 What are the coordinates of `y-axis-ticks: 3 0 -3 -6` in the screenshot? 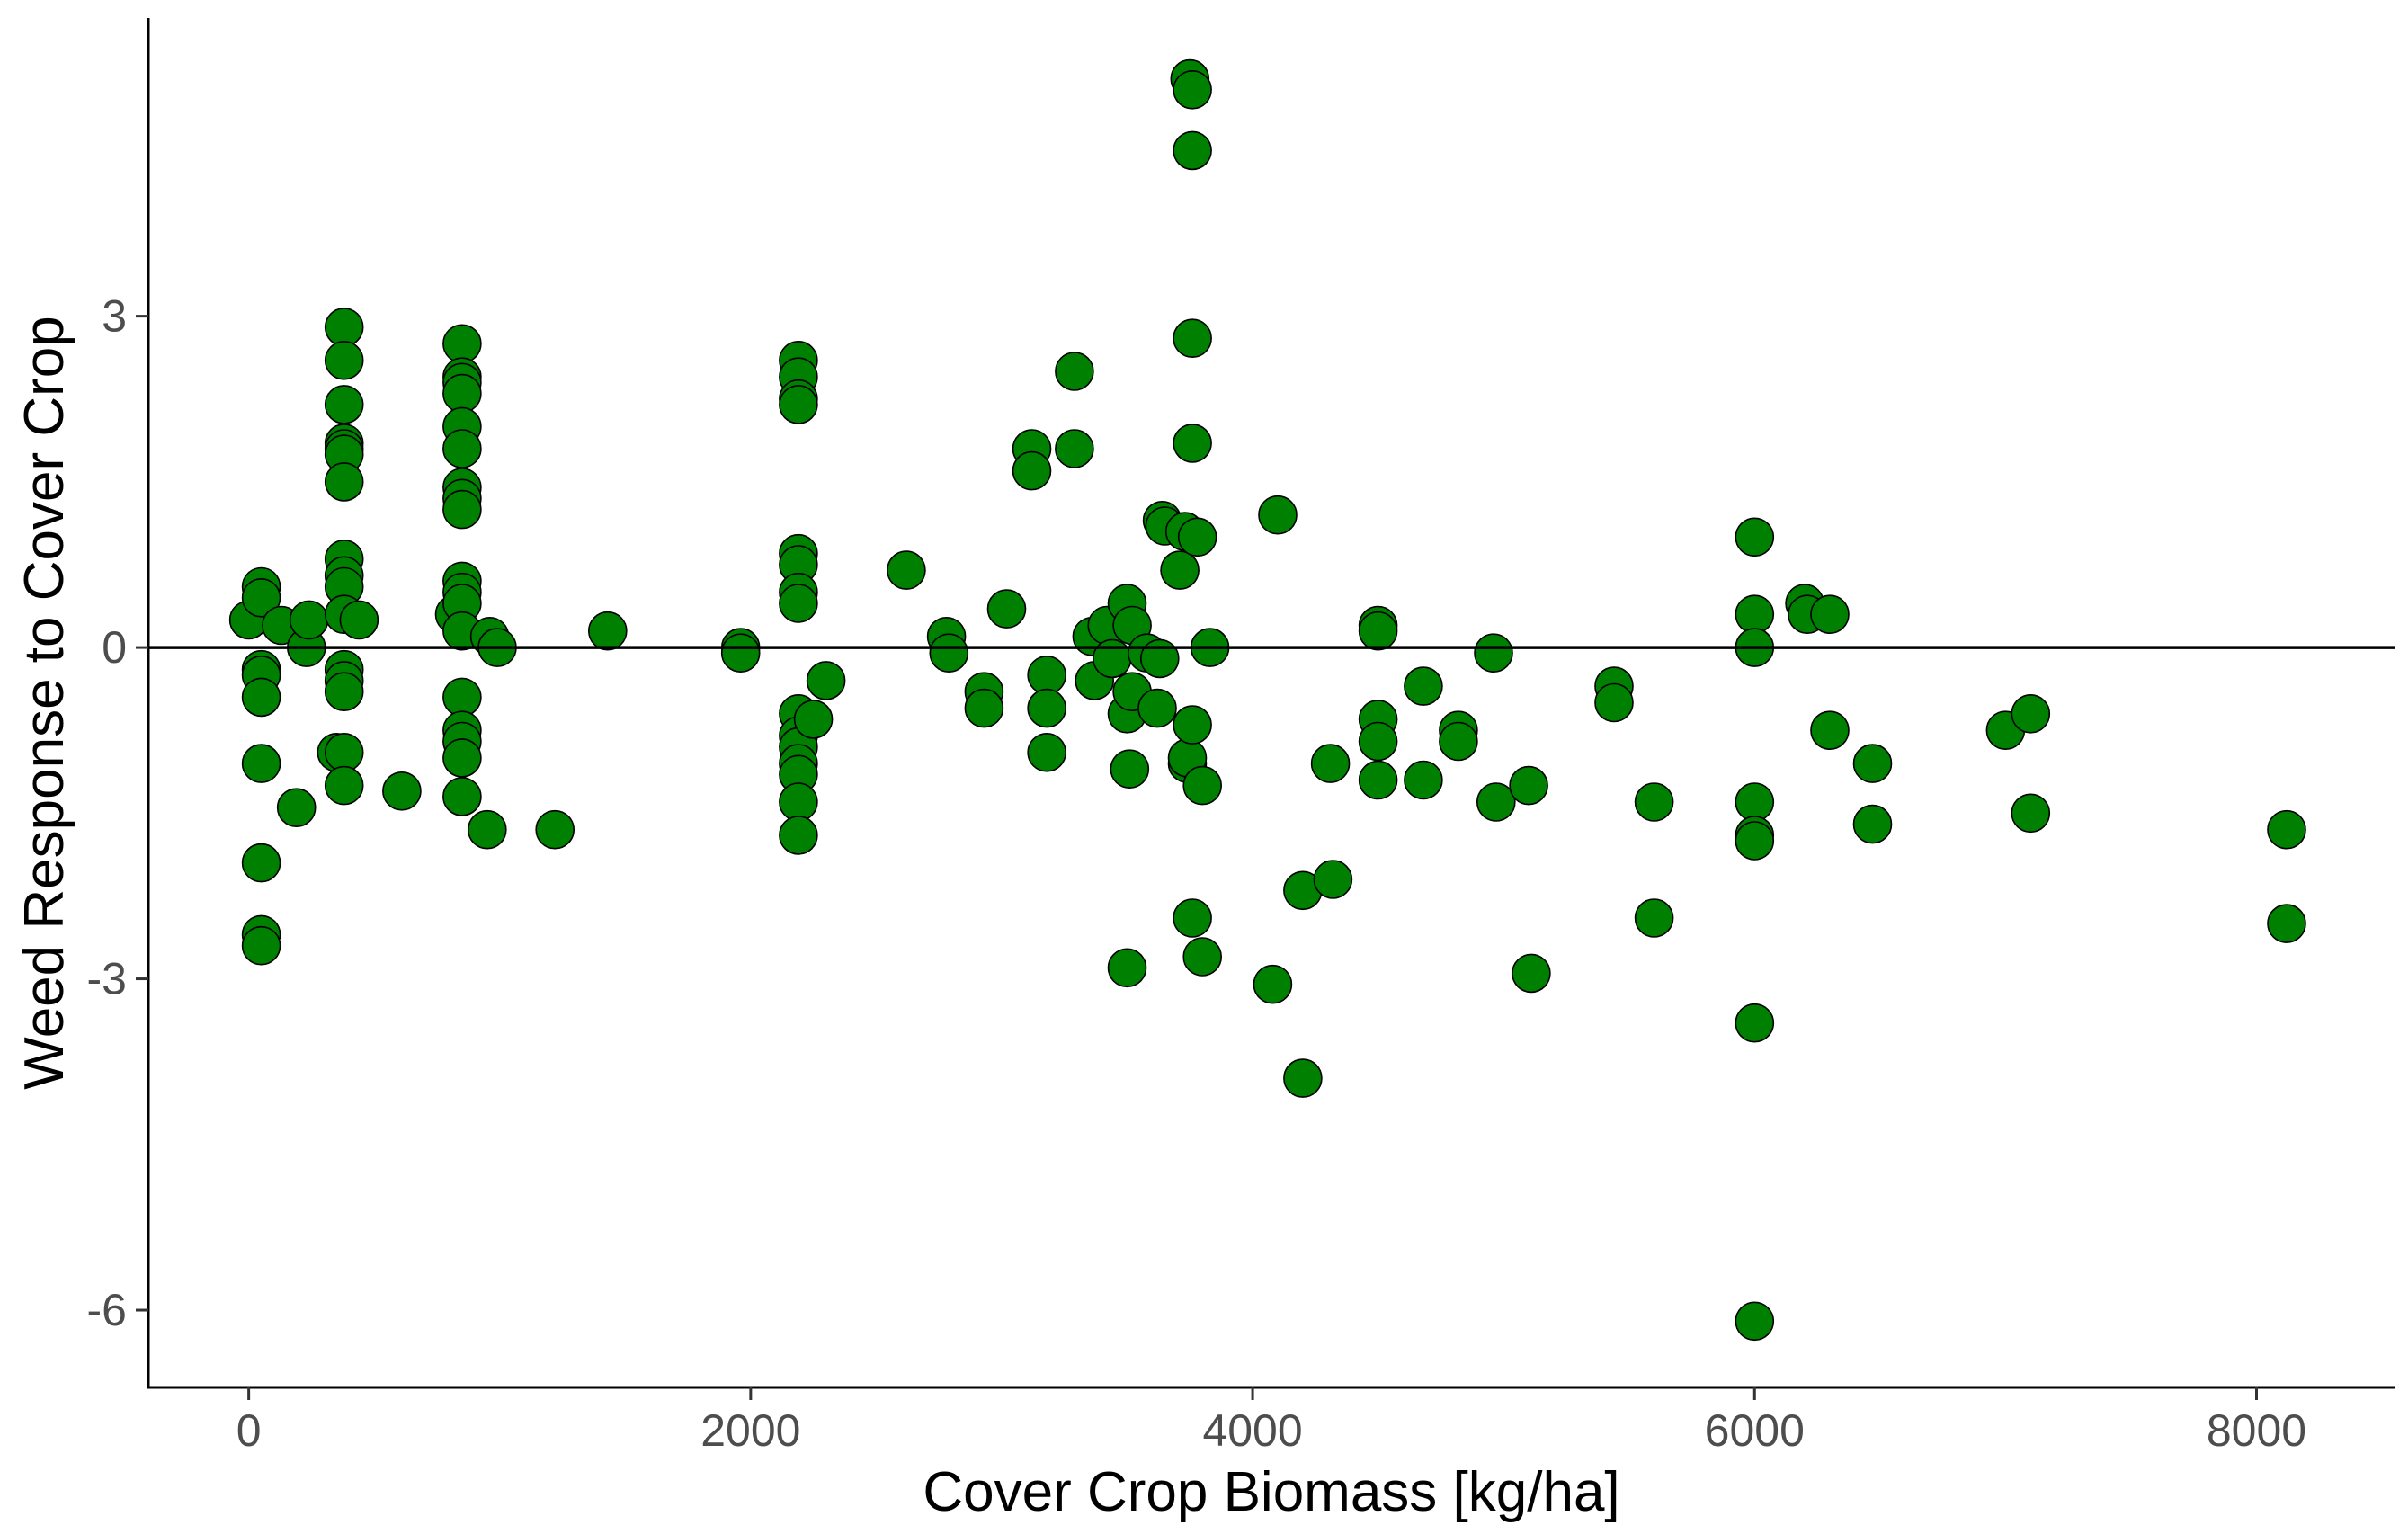 It's located at (118, 813).